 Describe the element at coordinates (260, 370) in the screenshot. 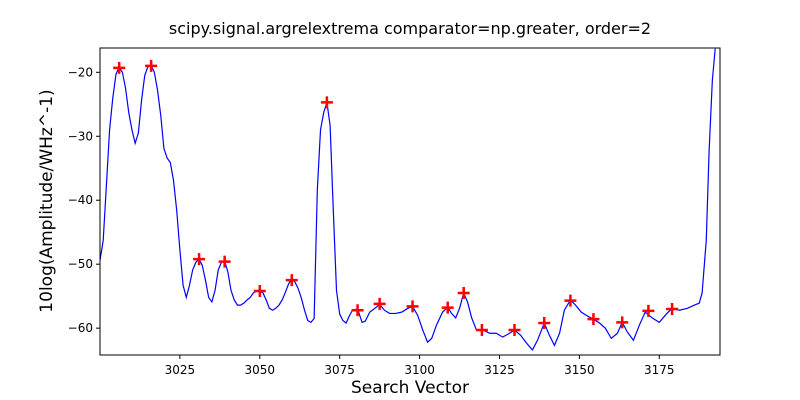

I see `x-tick-label: 3050` at that location.